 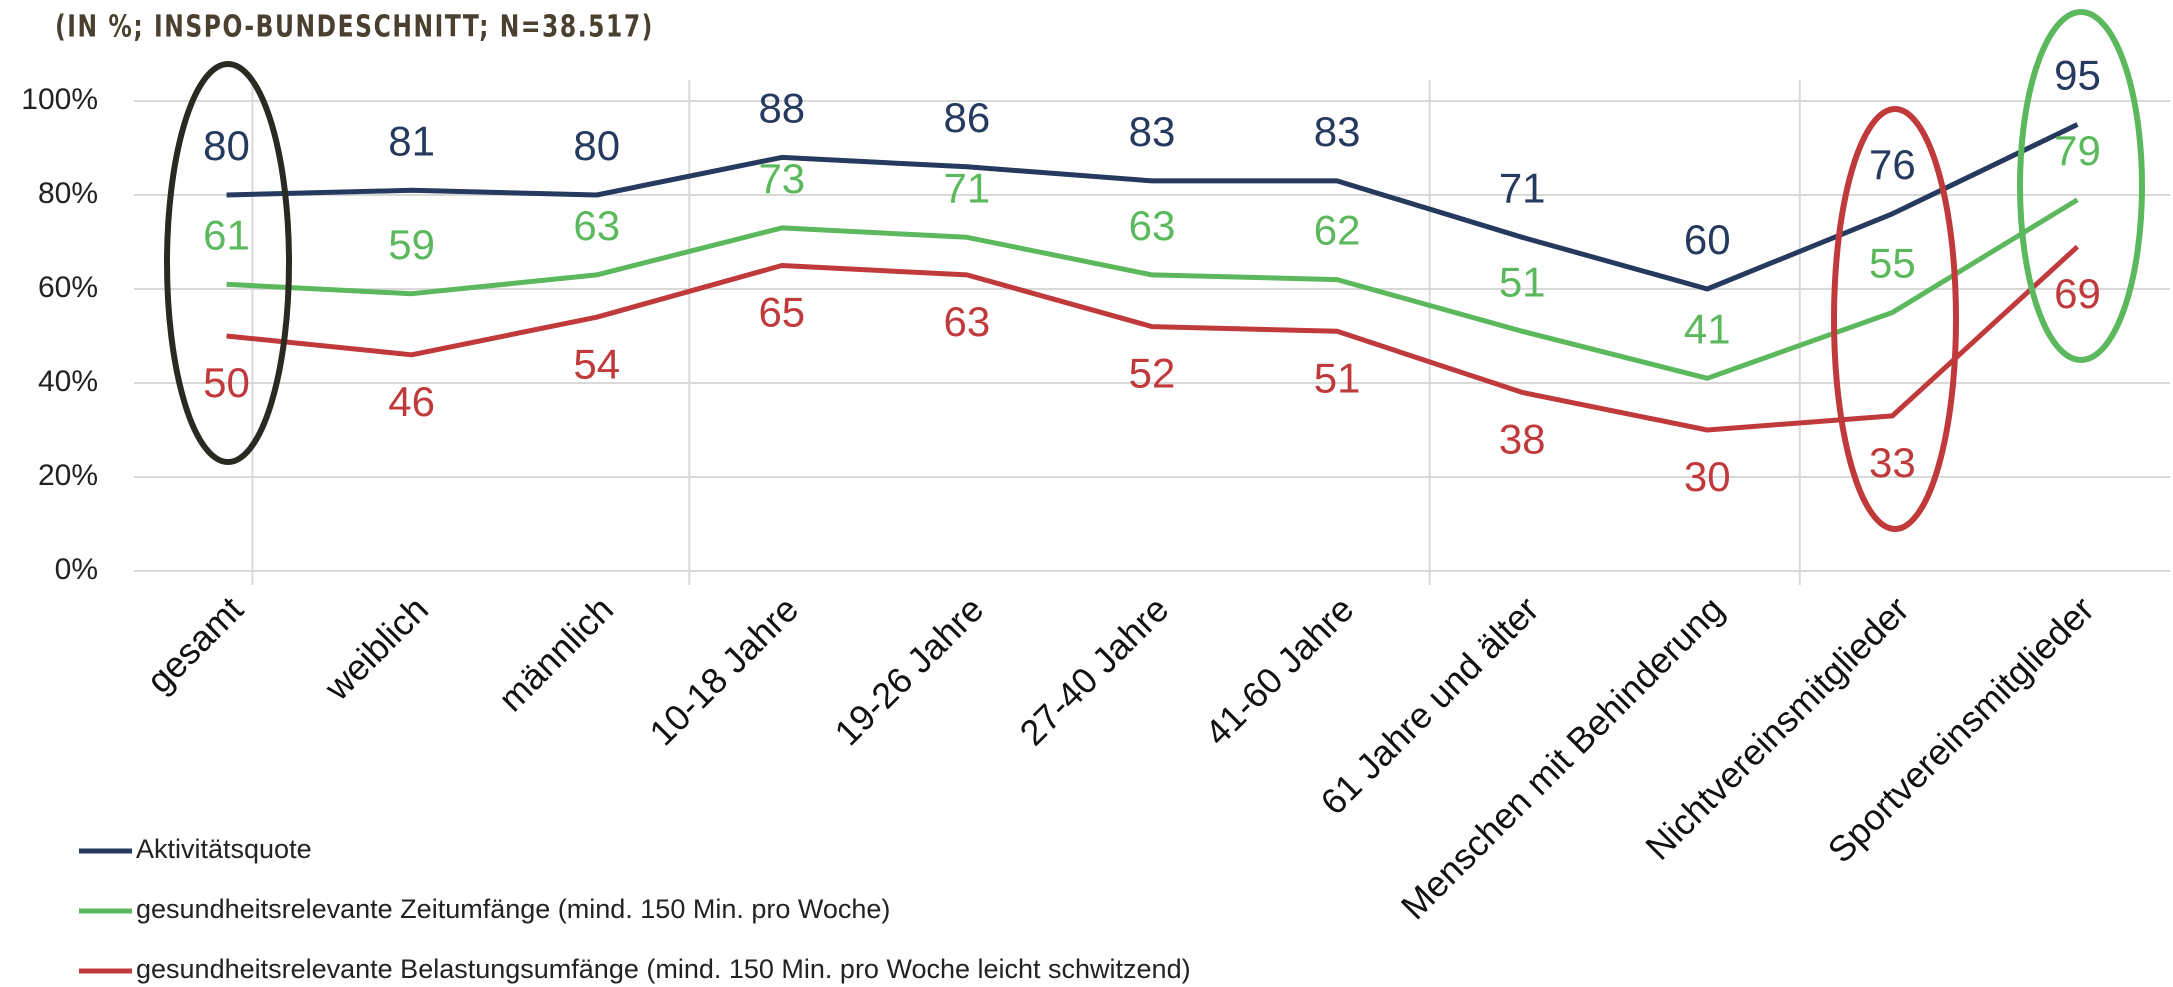 What do you see at coordinates (555, 653) in the screenshot?
I see `x-tick-label: männlich` at bounding box center [555, 653].